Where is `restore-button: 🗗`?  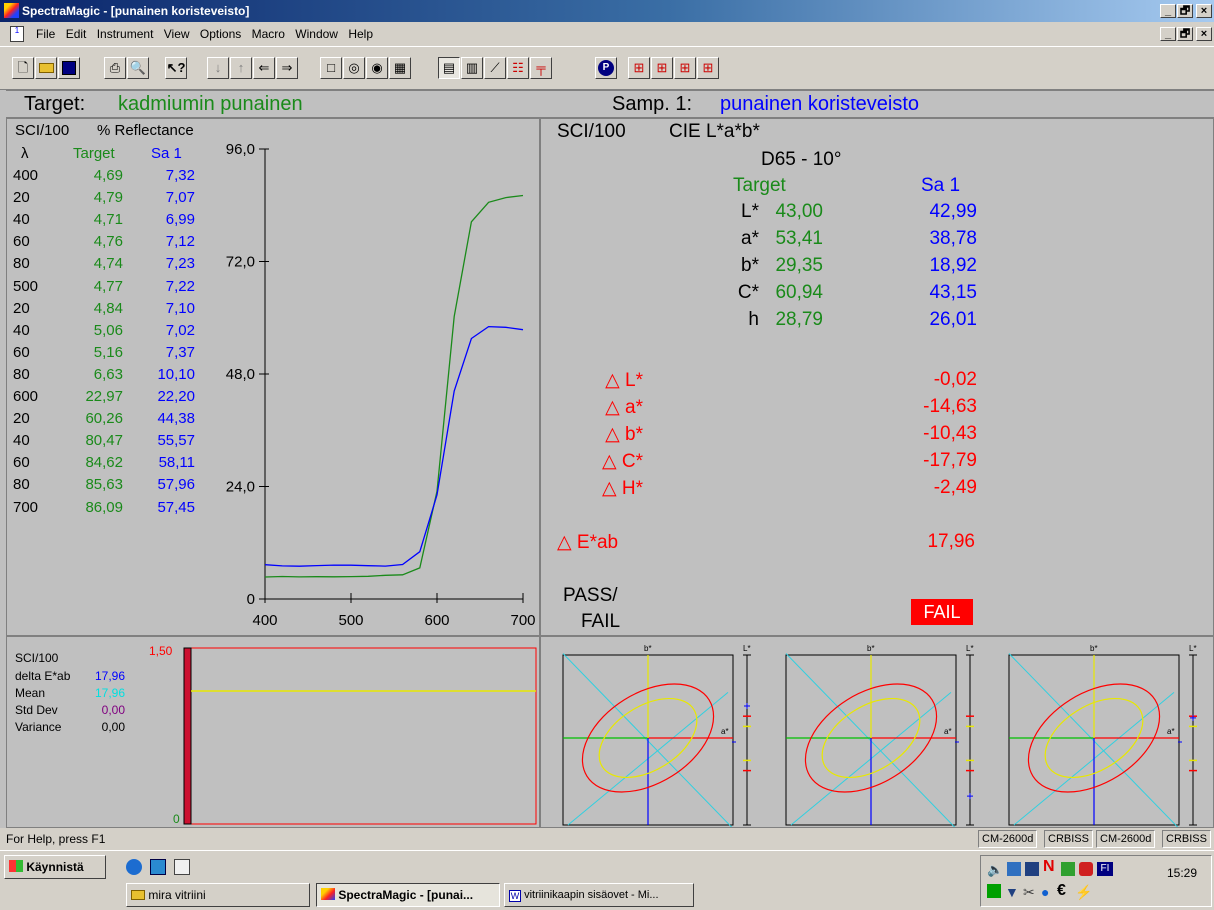 restore-button: 🗗 is located at coordinates (1185, 11).